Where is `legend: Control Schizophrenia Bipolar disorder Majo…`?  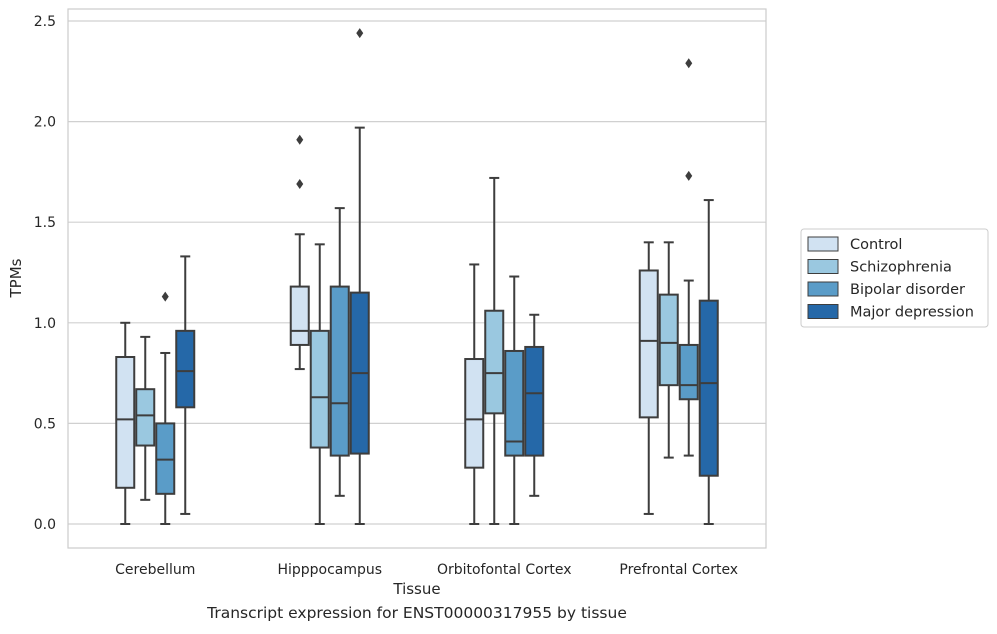
legend: Control Schizophrenia Bipolar disorder Majo… is located at coordinates (894, 278).